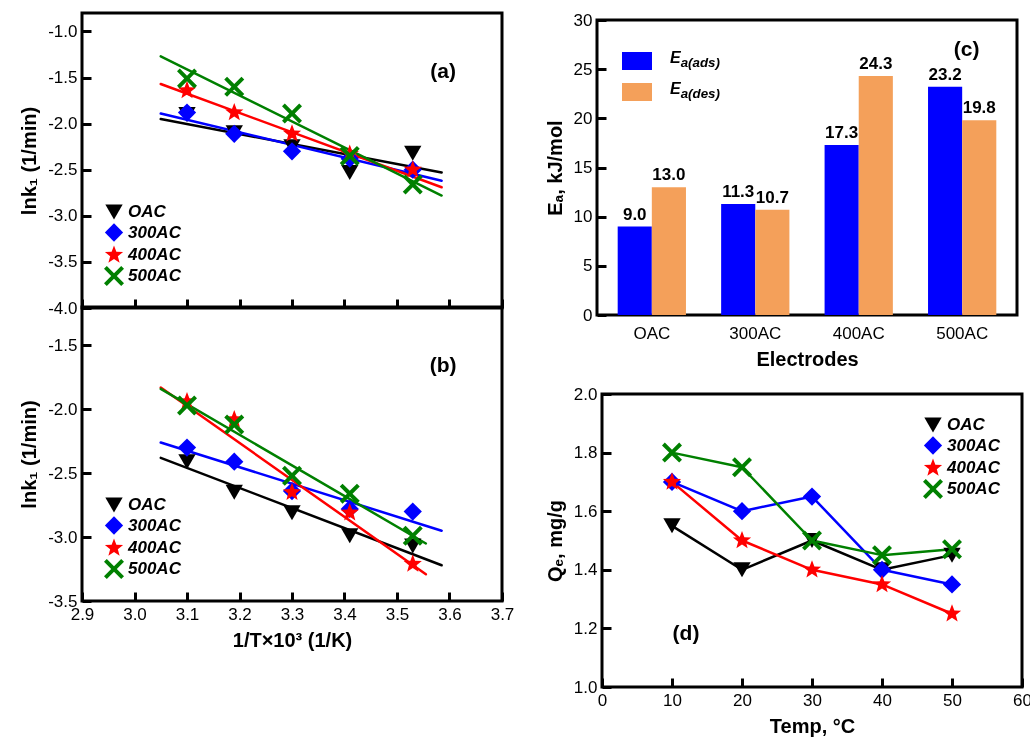 The height and width of the screenshot is (750, 1030). Describe the element at coordinates (585, 628) in the screenshot. I see `y-tick-label: 1.2` at that location.